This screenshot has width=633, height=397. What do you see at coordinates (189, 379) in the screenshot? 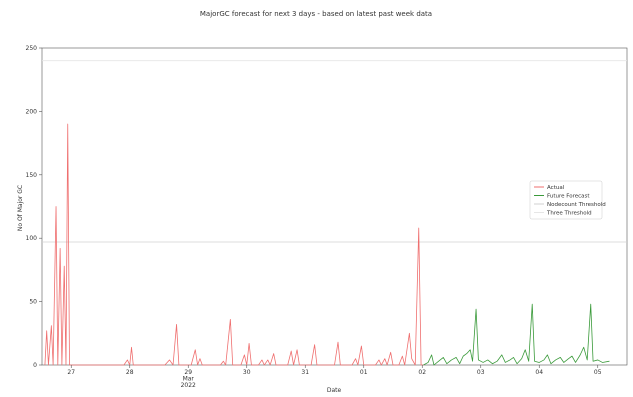
I see `x-tick-label-3: Mar` at bounding box center [189, 379].